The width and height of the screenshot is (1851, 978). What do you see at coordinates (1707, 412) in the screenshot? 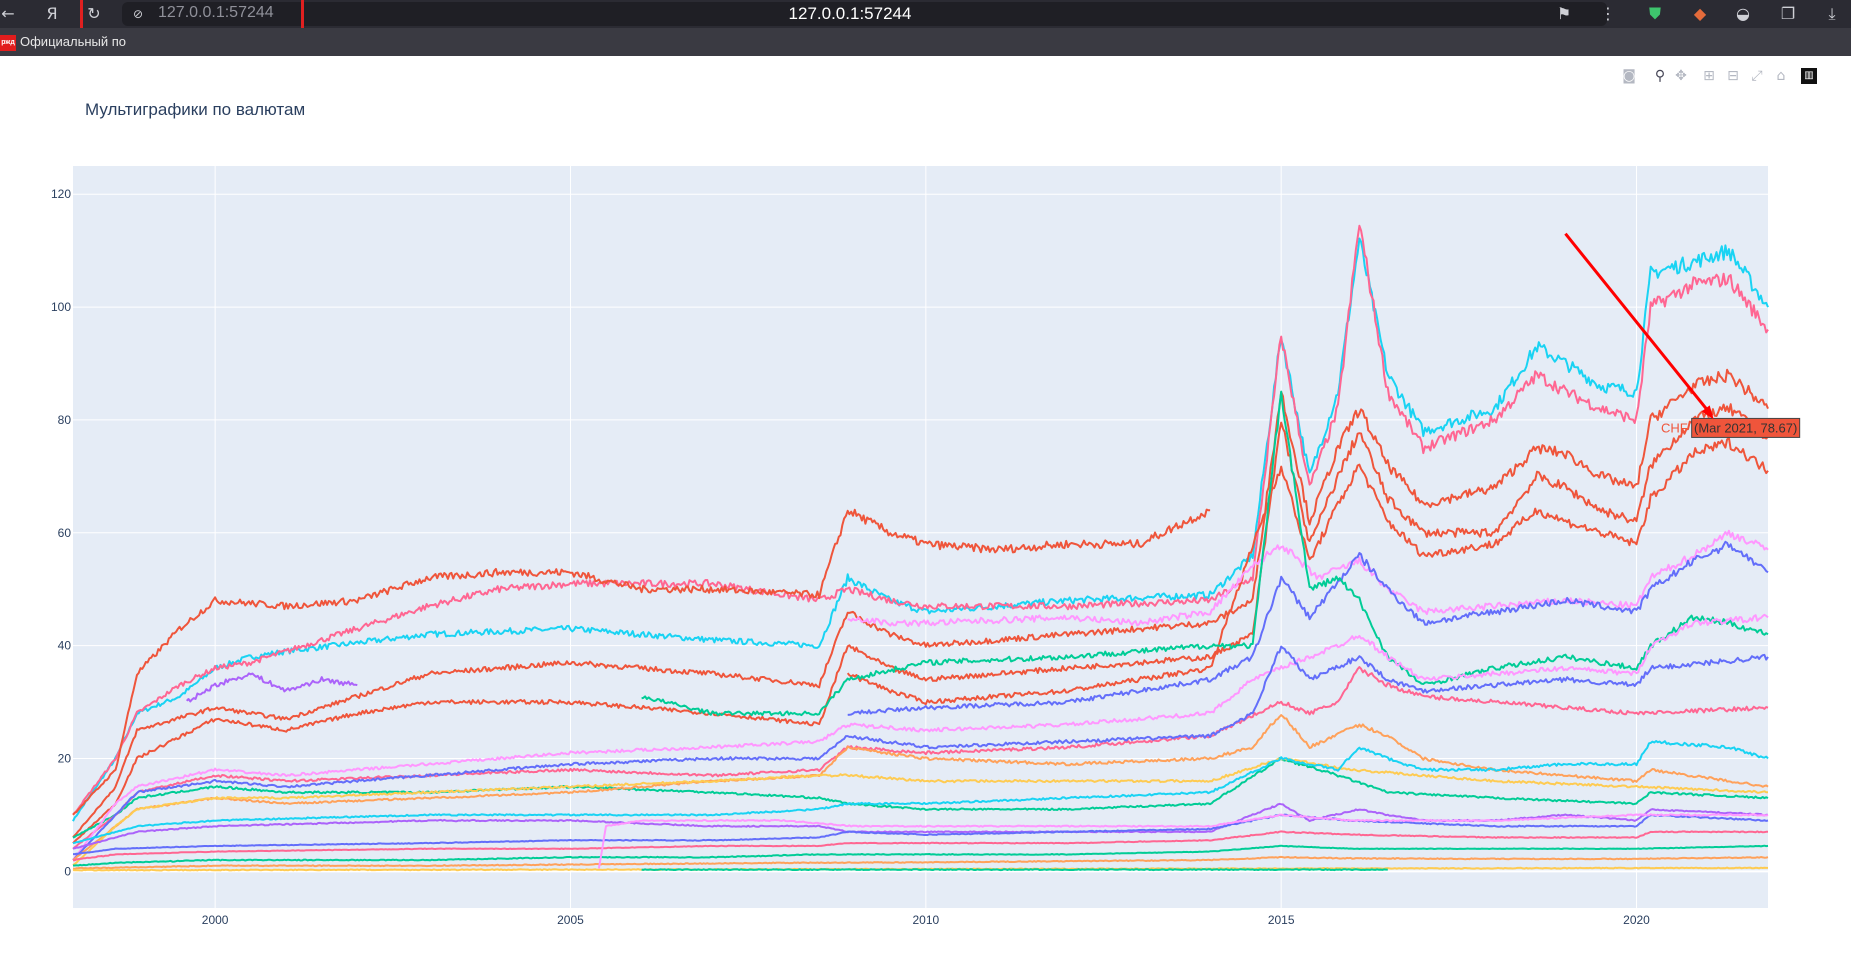
I see `annotation-arrowhead` at bounding box center [1707, 412].